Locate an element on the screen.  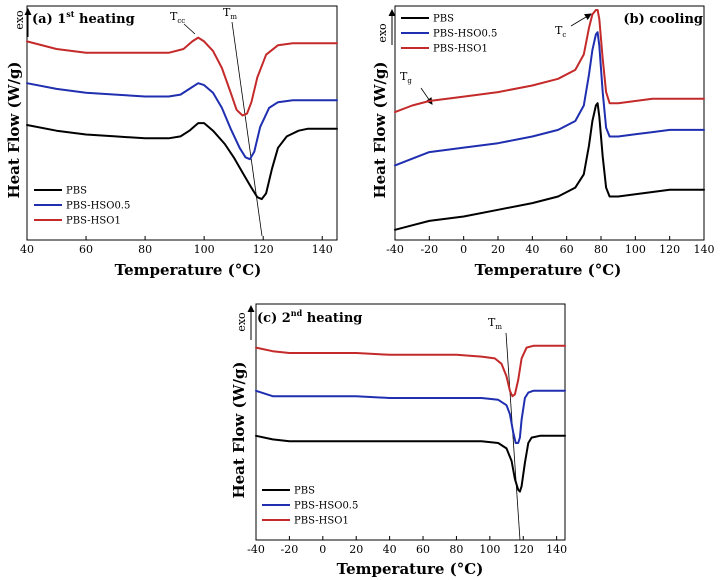
panel-a-annotation-tcc-sub: cc is located at coordinates (181, 21).